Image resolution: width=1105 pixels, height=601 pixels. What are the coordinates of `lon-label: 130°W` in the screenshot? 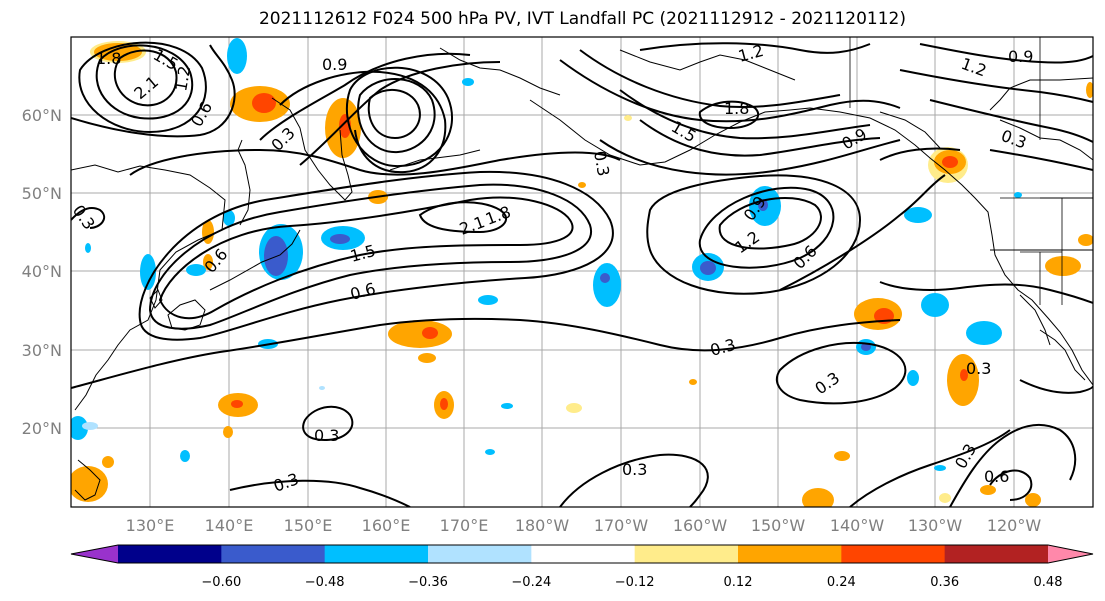 It's located at (935, 525).